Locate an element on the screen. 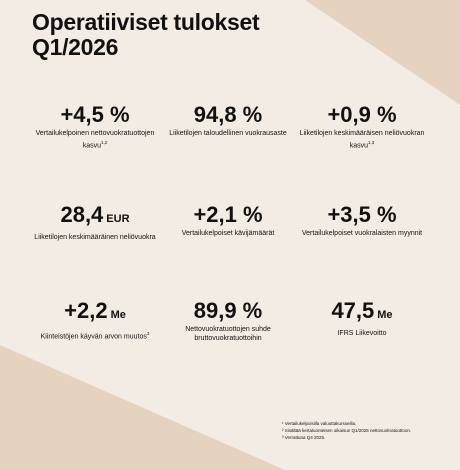 This screenshot has height=470, width=460. kpi: 47,5 Me IFRS Liikevoitto is located at coordinates (362, 318).